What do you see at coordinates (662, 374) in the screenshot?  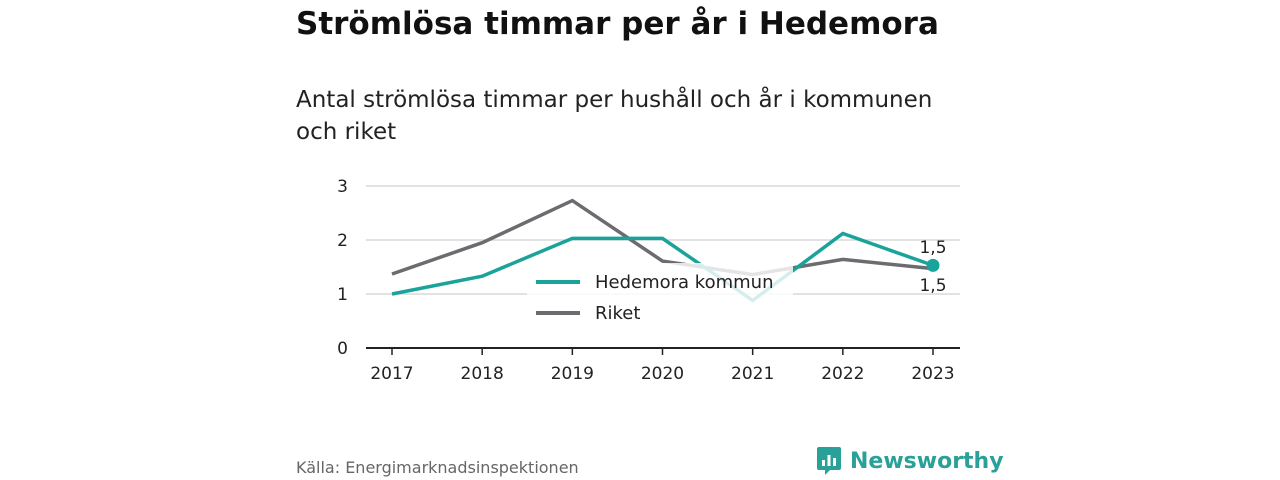 I see `x-tick-label: 2020` at bounding box center [662, 374].